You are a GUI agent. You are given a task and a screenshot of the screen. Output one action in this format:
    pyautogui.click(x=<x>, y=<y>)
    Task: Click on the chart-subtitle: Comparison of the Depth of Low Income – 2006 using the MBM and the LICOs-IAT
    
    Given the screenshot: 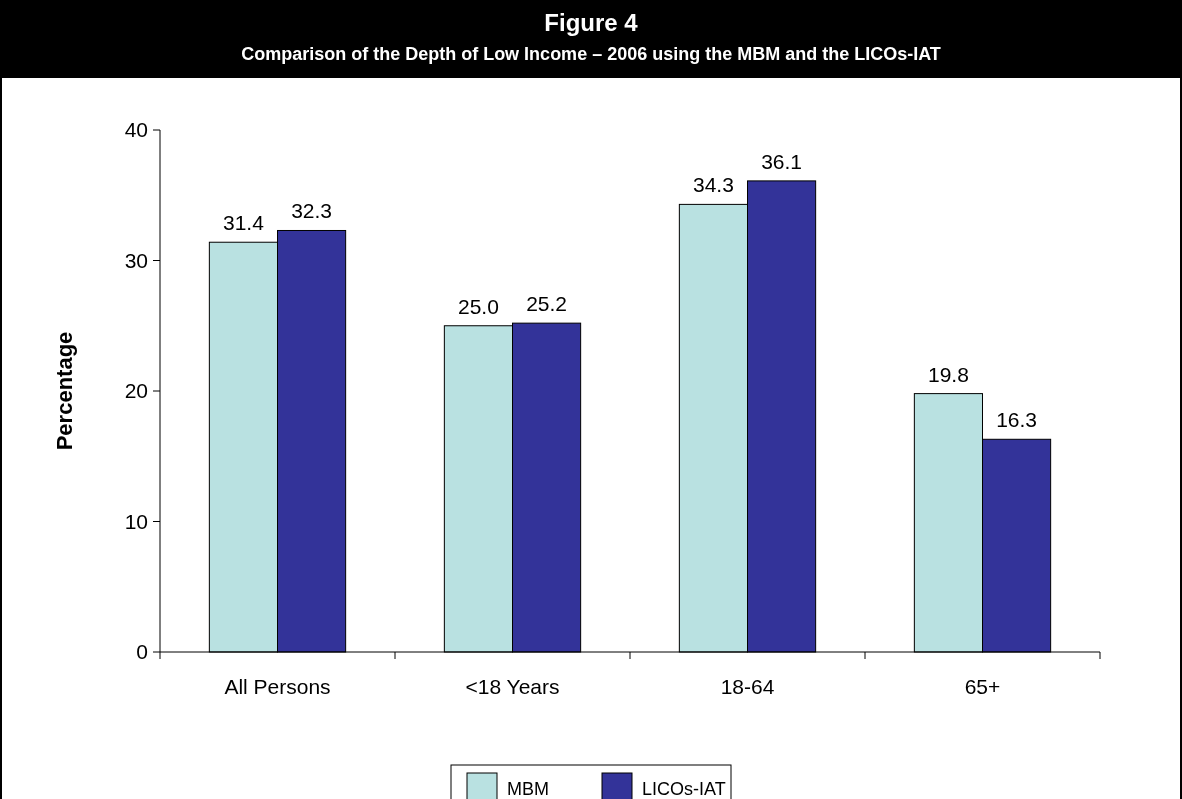 What is the action you would take?
    pyautogui.click(x=591, y=54)
    